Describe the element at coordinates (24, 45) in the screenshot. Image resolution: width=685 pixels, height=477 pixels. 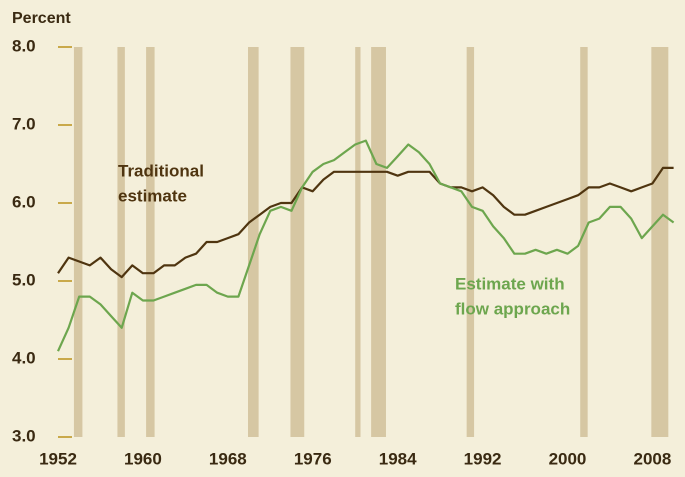
I see `y-tick-label: 8.0` at that location.